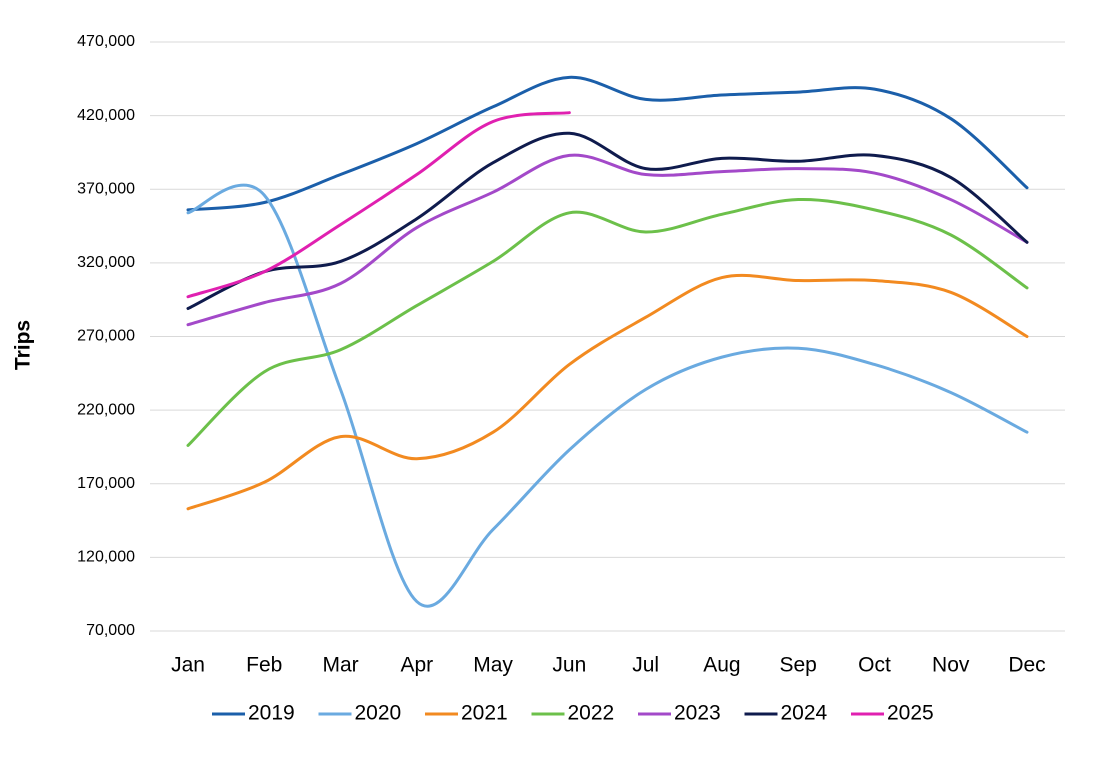  What do you see at coordinates (106, 409) in the screenshot?
I see `y-tick-label: 220,000` at bounding box center [106, 409].